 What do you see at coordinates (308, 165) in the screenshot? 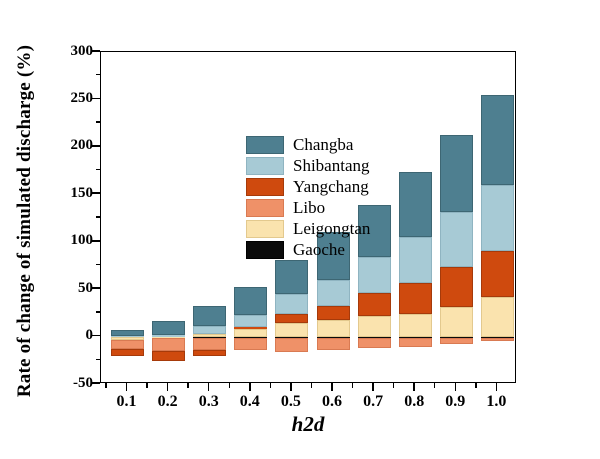
I see `legend-item: Shibantang` at bounding box center [308, 165].